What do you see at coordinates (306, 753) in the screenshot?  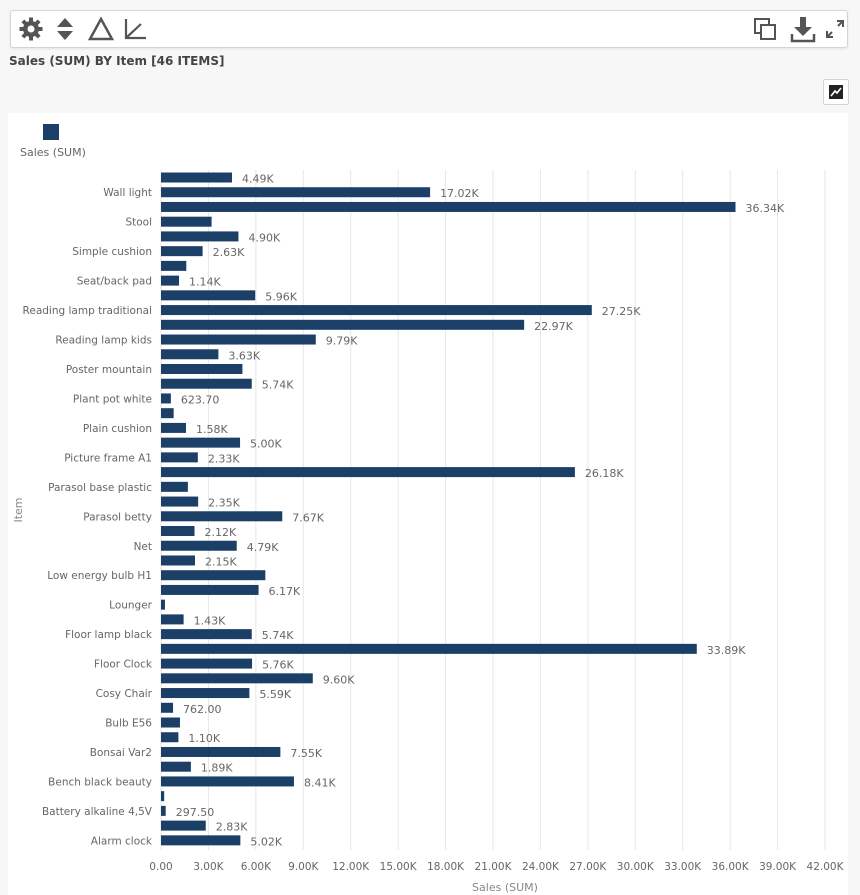 I see `data-label: 7.55K` at bounding box center [306, 753].